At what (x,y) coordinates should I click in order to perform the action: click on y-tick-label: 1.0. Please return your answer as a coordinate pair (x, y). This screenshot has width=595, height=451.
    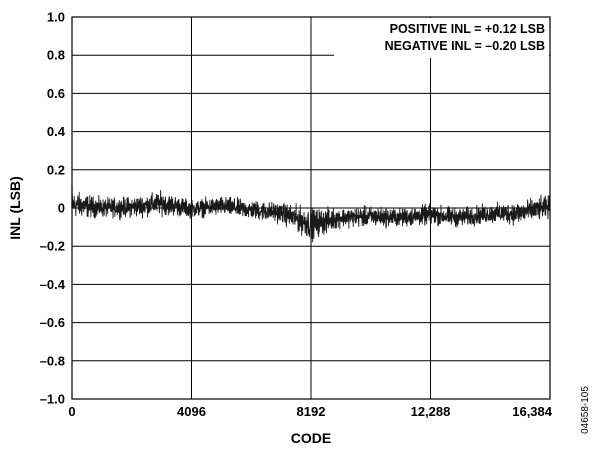
    Looking at the image, I should click on (56, 17).